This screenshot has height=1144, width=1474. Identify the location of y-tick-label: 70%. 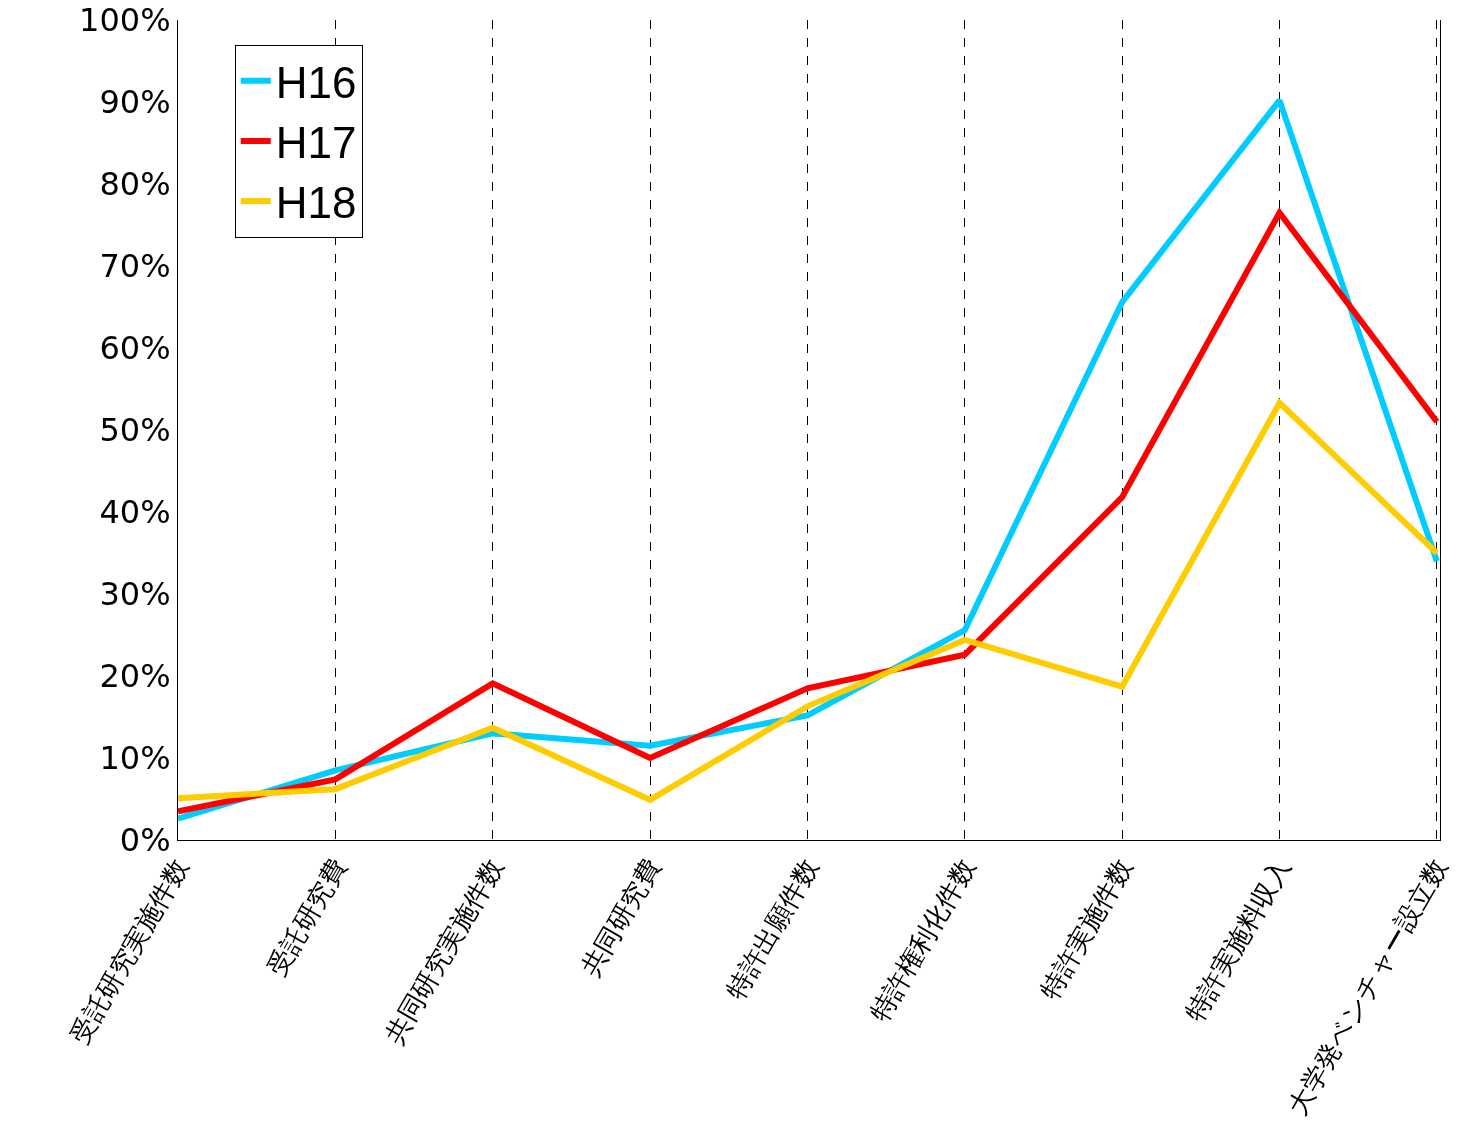
(135, 266).